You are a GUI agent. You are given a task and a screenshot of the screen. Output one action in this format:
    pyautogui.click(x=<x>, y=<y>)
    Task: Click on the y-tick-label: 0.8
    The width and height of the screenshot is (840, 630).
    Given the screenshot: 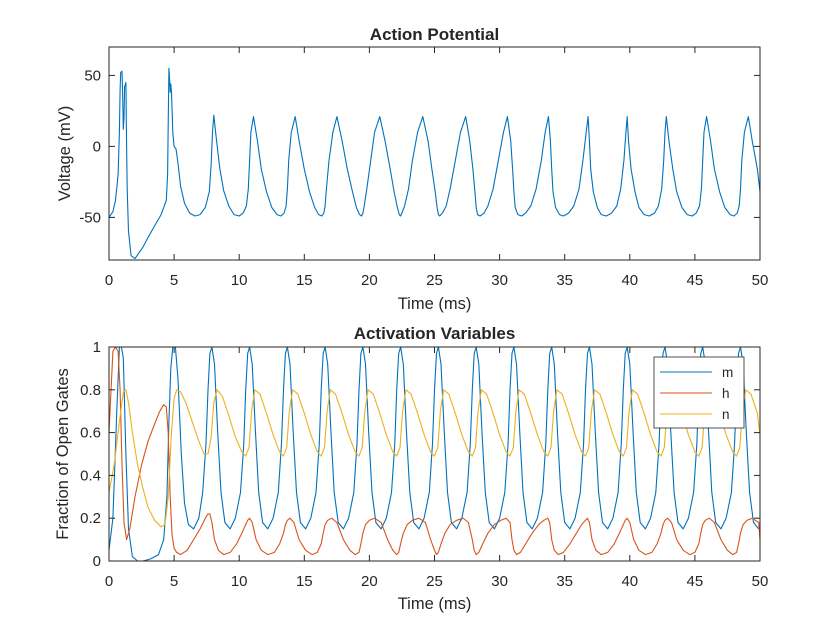 What is the action you would take?
    pyautogui.click(x=90, y=390)
    